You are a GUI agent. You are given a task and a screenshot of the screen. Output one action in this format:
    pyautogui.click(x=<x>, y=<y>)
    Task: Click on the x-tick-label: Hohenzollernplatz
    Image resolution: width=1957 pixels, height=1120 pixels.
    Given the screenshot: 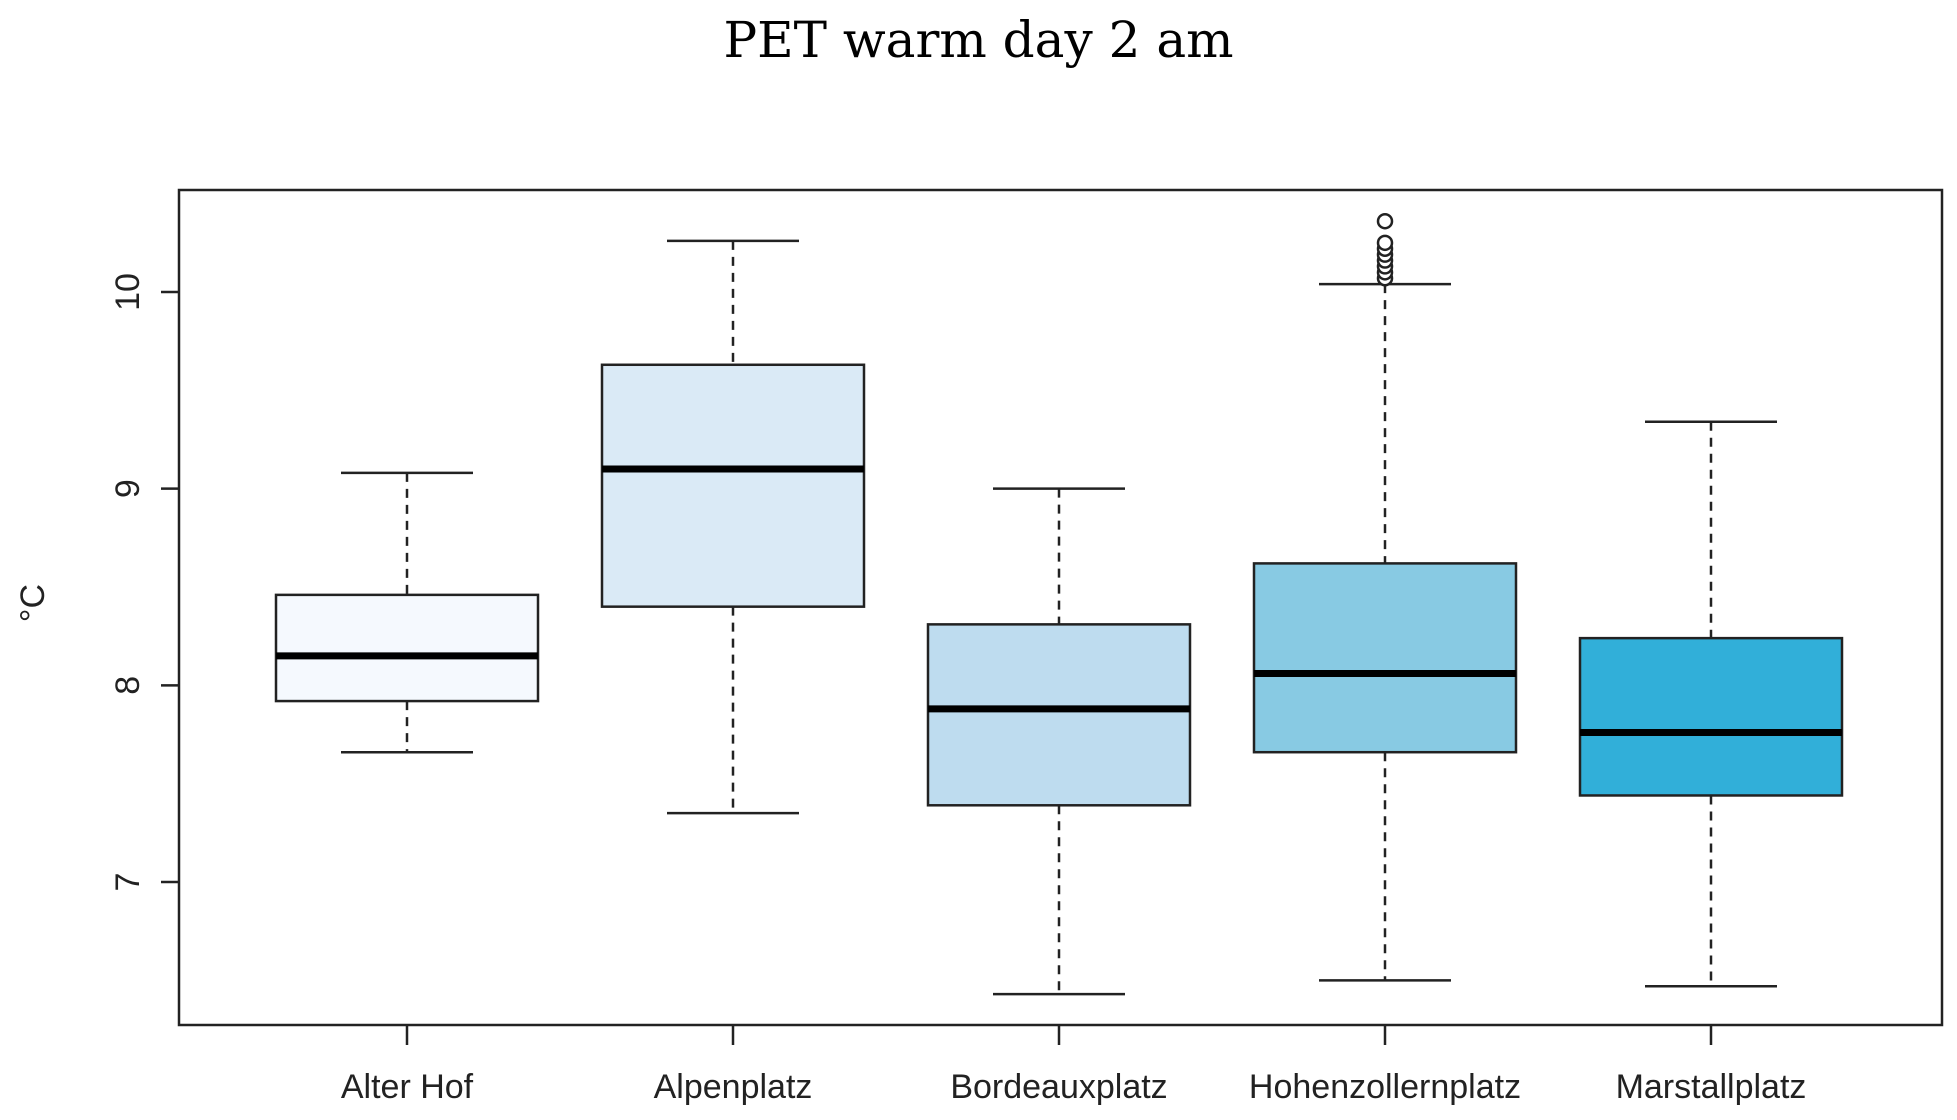 What is the action you would take?
    pyautogui.click(x=1385, y=1087)
    